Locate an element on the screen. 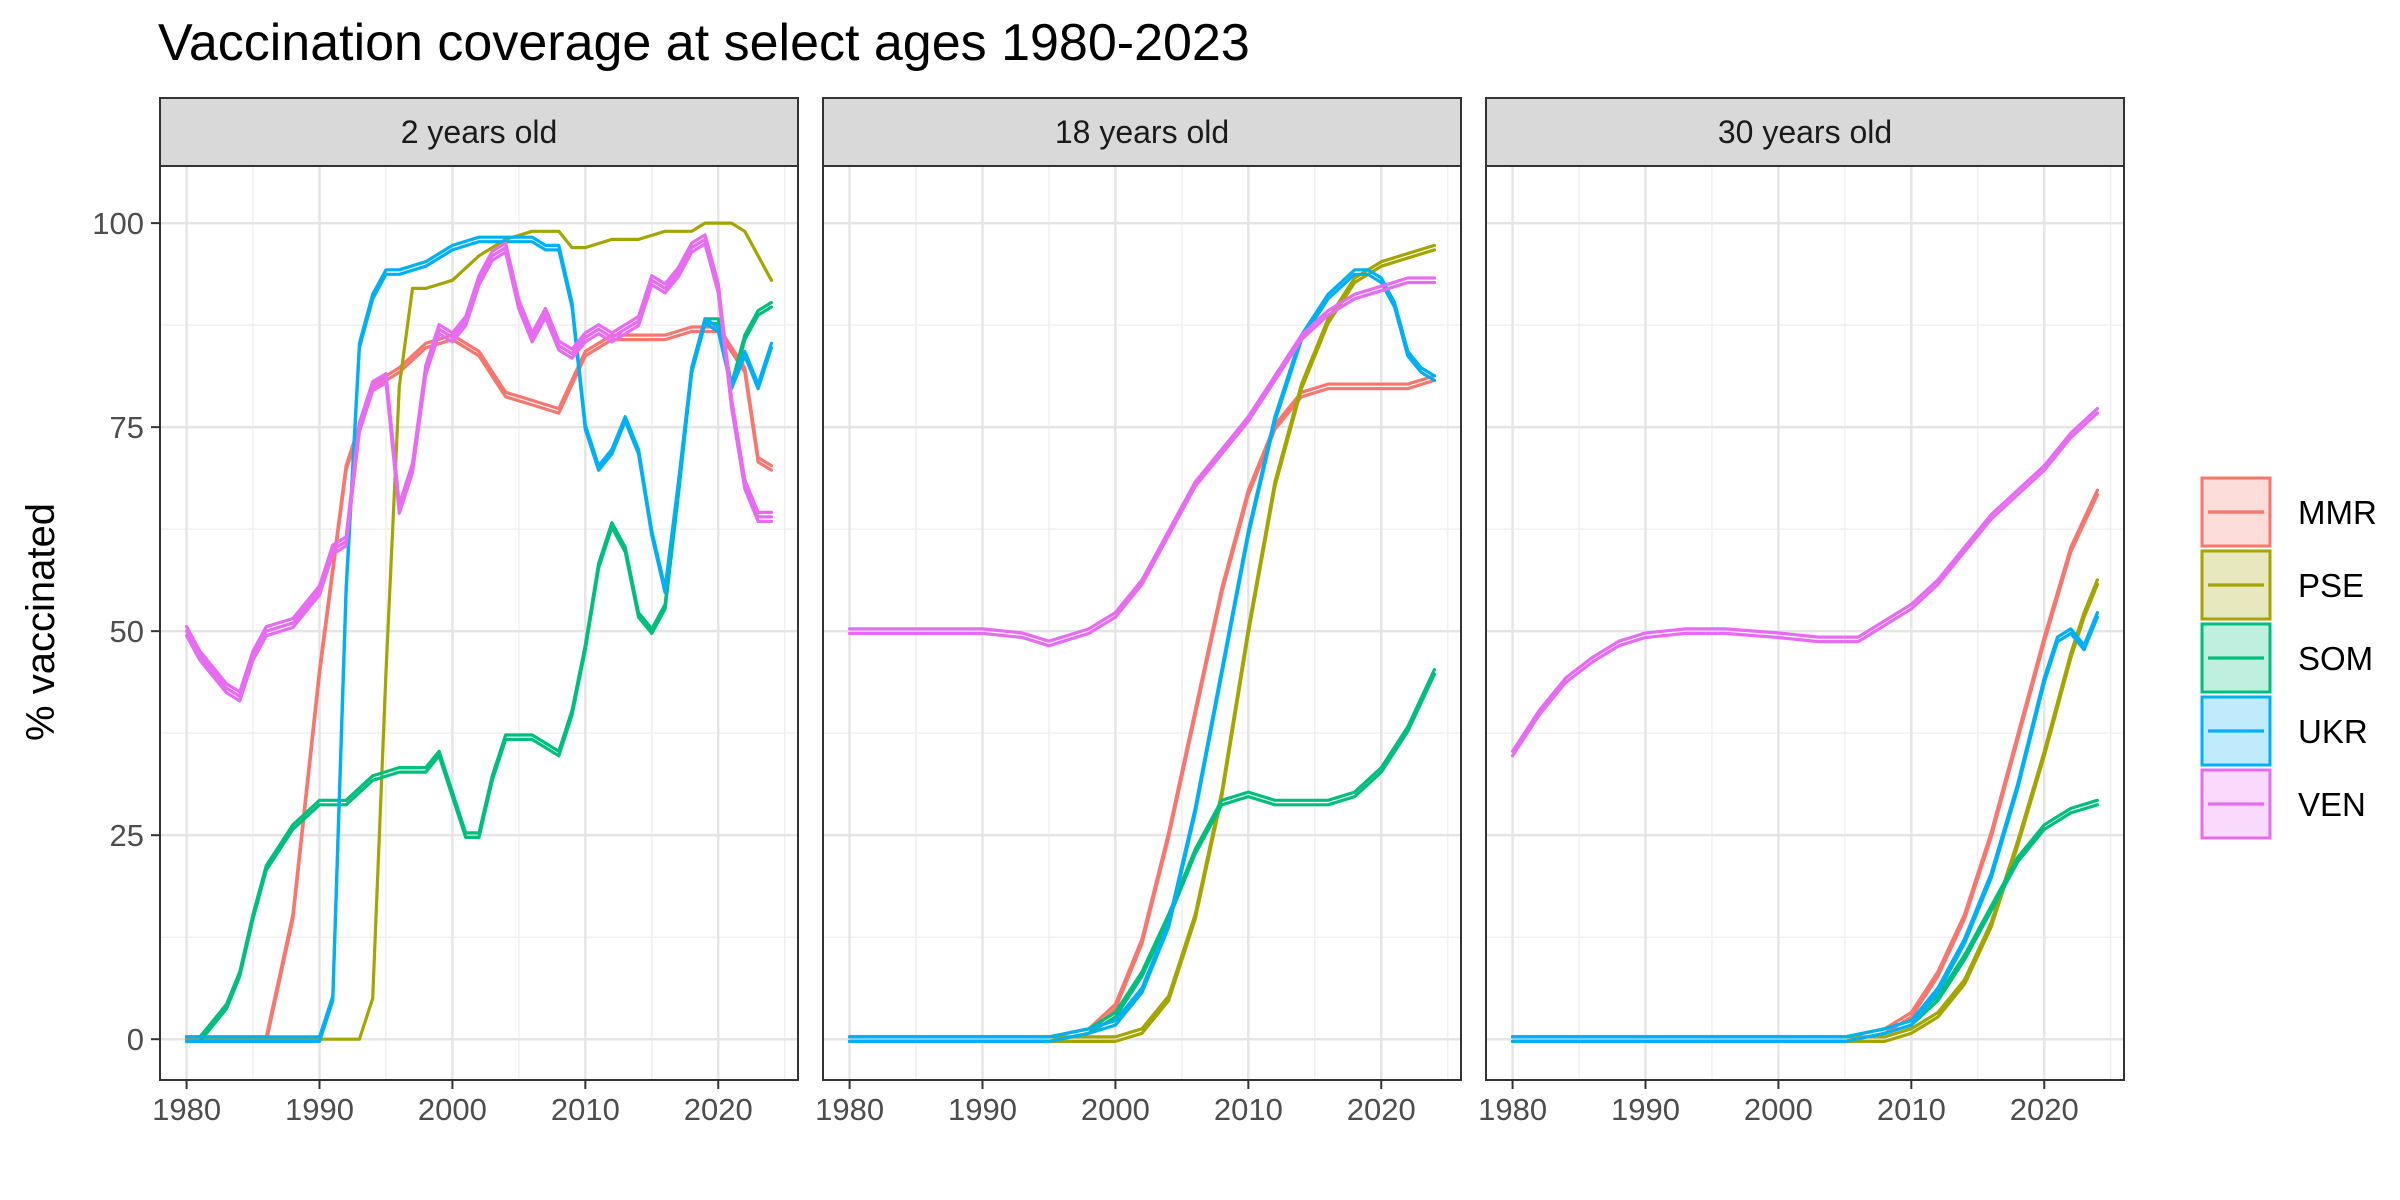 The image size is (2400, 1200). legend-label: VEN is located at coordinates (2332, 804).